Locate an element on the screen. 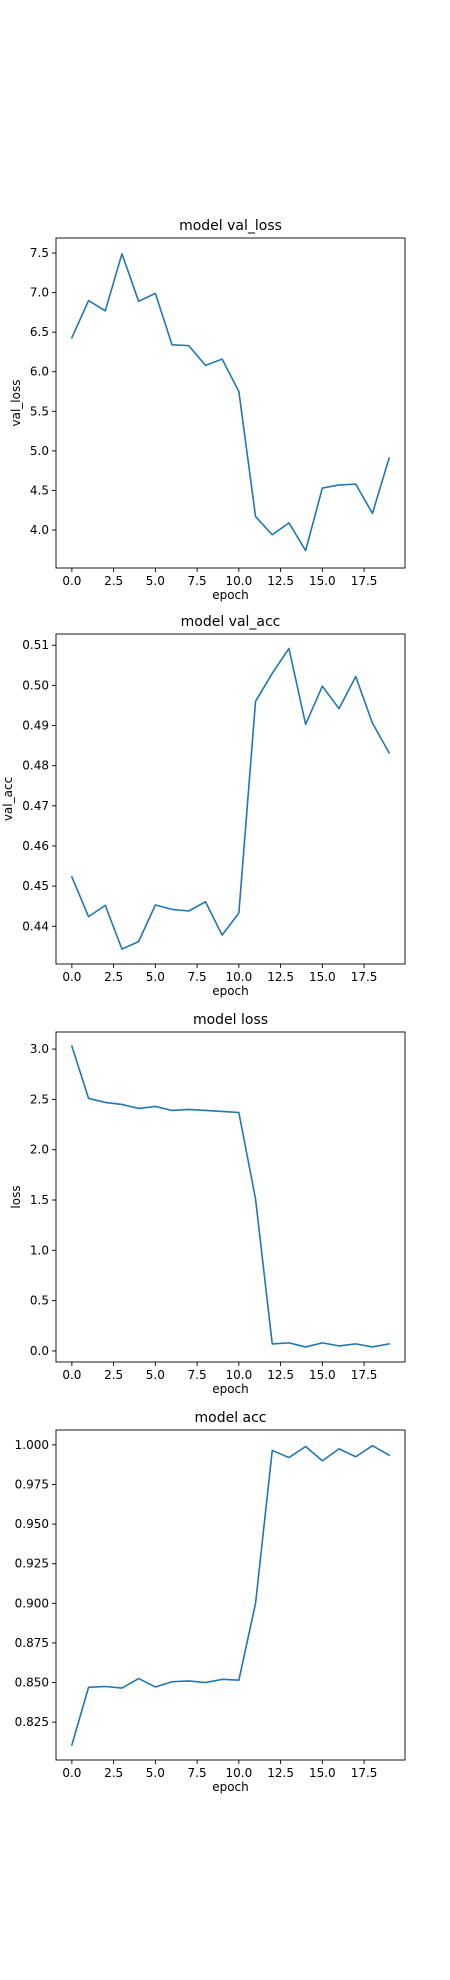 The height and width of the screenshot is (1980, 450). y-tick-label: 0.47 is located at coordinates (35, 806).